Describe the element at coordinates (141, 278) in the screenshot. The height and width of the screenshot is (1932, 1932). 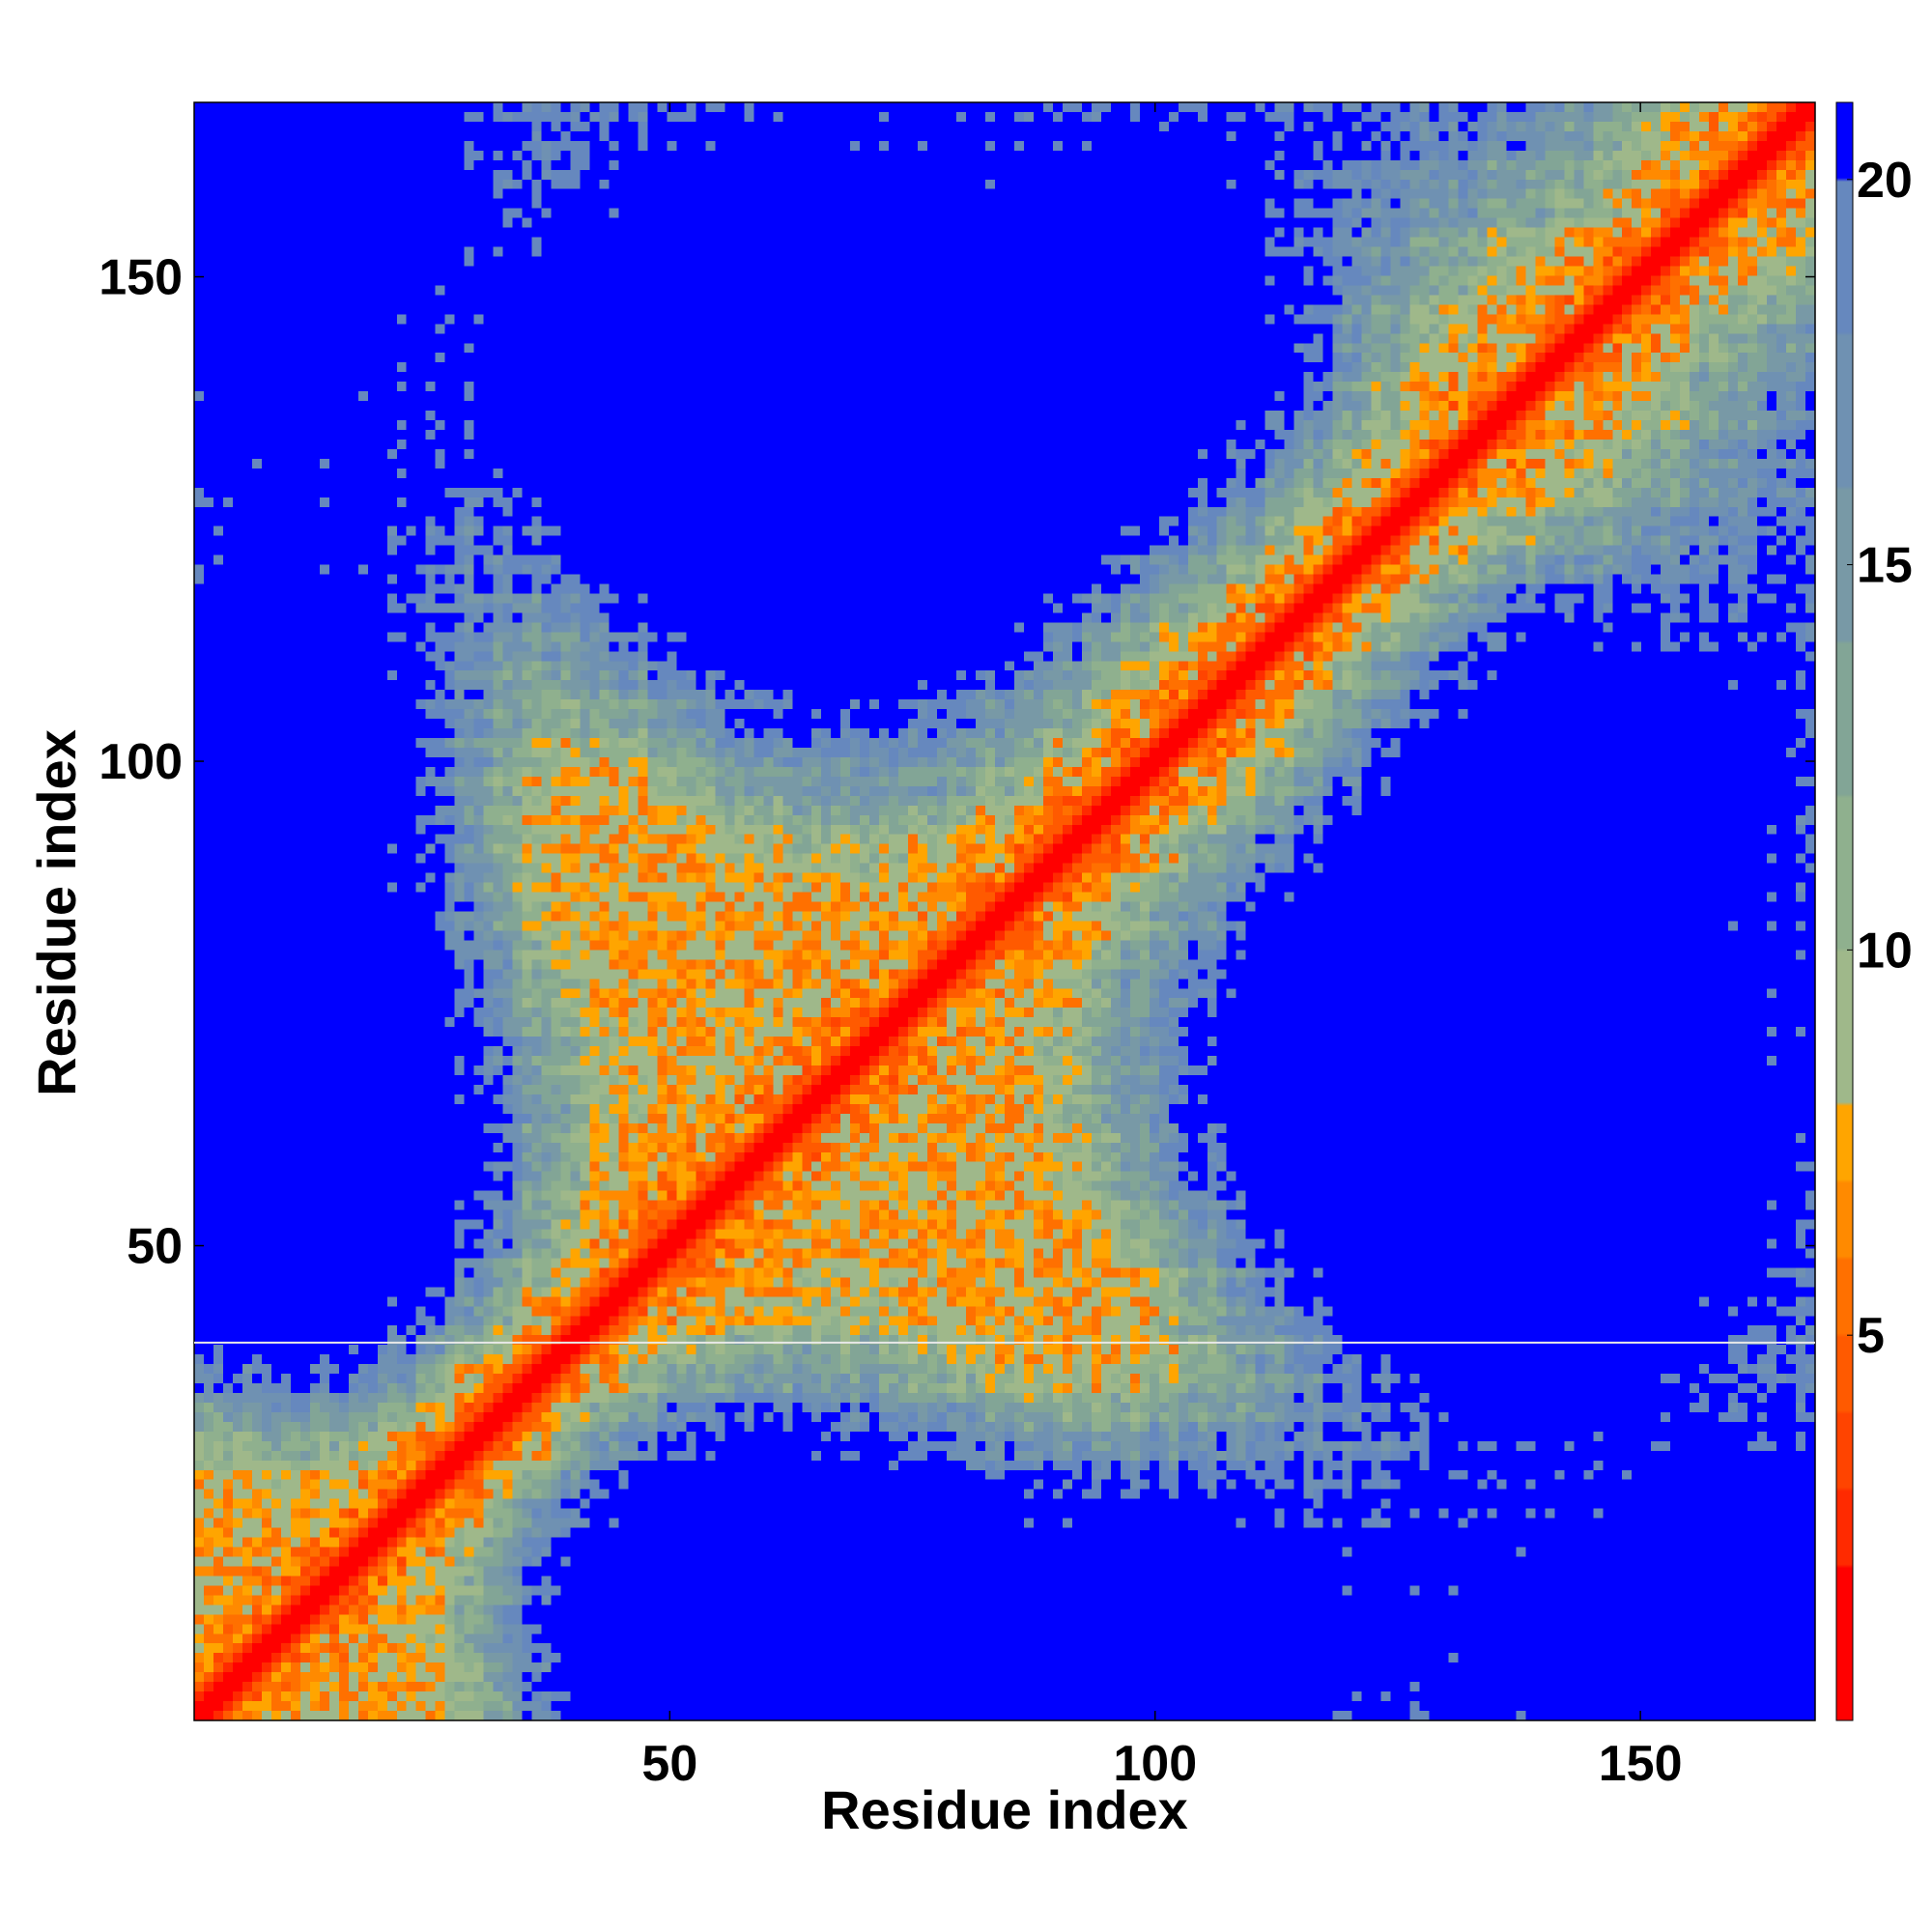
I see `y-tick-label: 150` at that location.